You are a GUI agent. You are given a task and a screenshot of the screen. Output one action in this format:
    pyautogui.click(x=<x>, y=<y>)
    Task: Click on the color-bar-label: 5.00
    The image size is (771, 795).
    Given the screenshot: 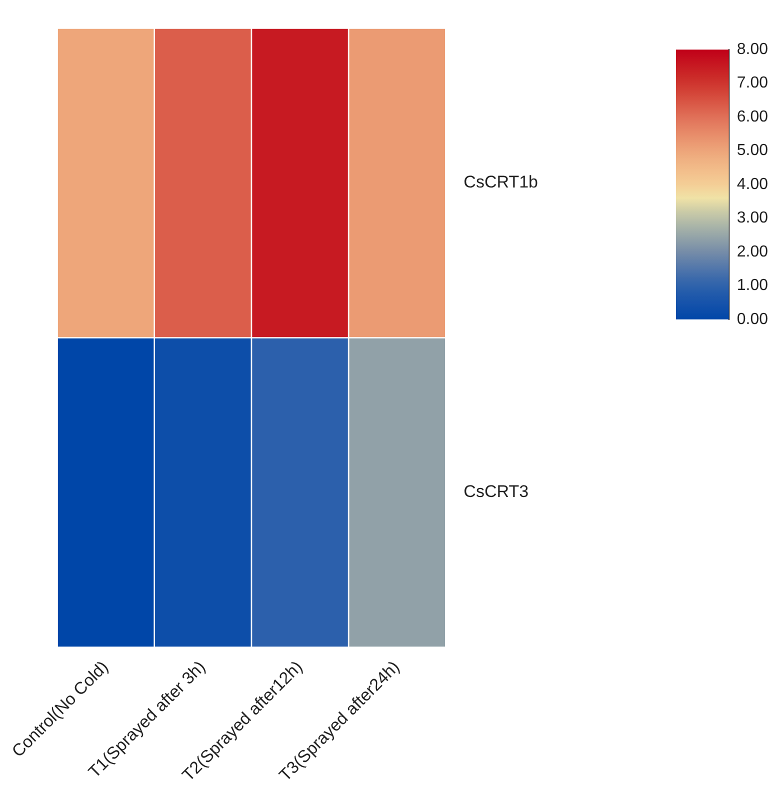 What is the action you would take?
    pyautogui.click(x=752, y=151)
    